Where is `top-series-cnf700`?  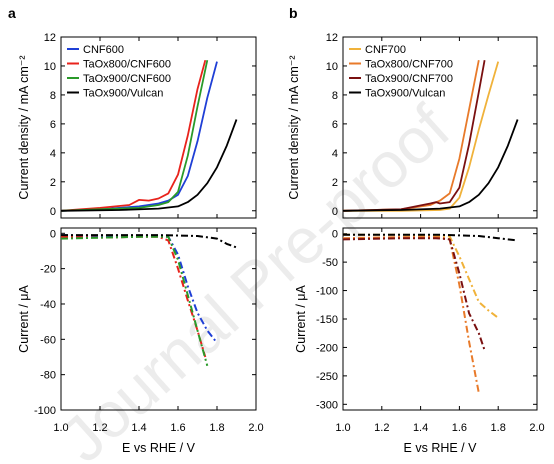
top-series-cnf700 is located at coordinates (421, 136).